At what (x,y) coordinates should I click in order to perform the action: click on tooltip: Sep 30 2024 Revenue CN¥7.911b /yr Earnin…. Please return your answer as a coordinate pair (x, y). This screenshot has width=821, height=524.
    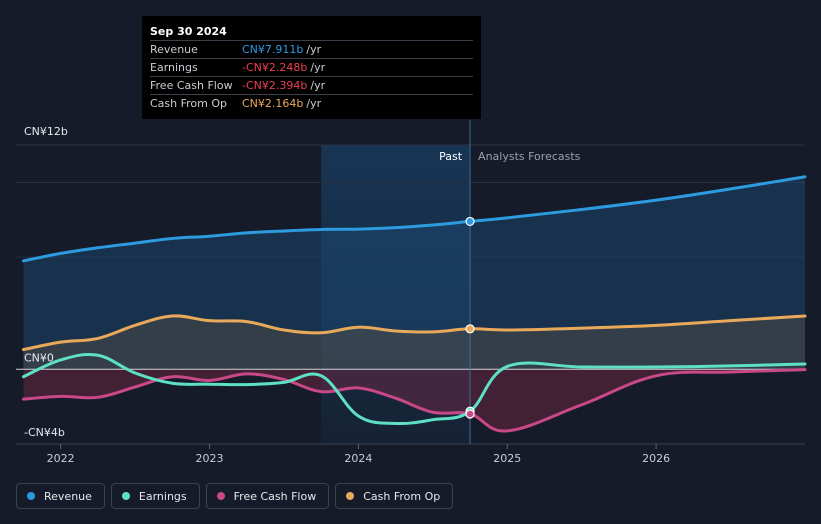
    Looking at the image, I should click on (311, 67).